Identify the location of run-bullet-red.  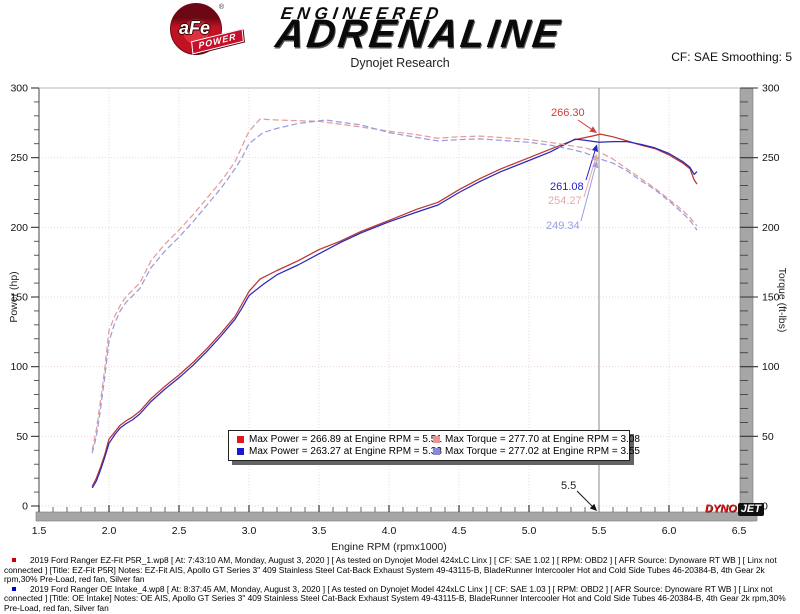
(14, 560).